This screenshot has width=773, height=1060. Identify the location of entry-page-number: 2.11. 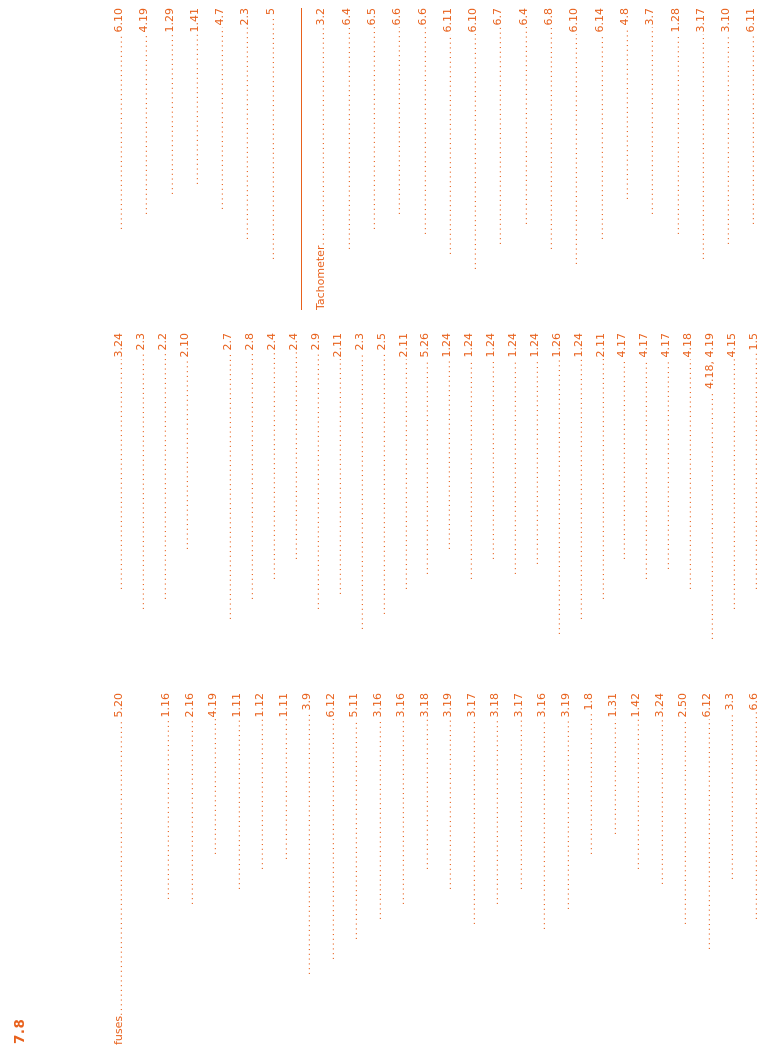
(337, 345).